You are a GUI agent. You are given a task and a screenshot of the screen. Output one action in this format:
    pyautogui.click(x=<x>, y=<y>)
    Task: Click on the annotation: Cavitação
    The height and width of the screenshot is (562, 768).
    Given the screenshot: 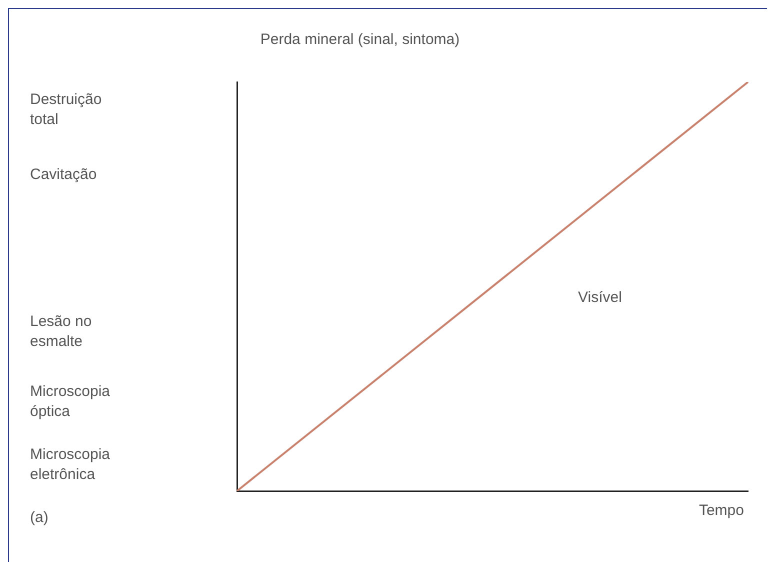 What is the action you would take?
    pyautogui.click(x=63, y=175)
    